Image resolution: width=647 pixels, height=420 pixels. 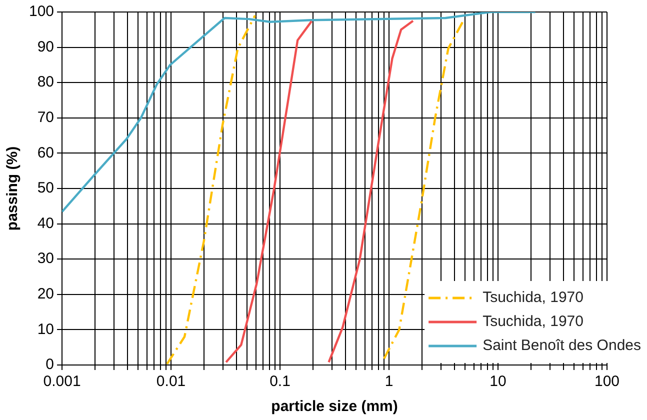 I want to click on y-tick-label: 70, so click(x=45, y=117).